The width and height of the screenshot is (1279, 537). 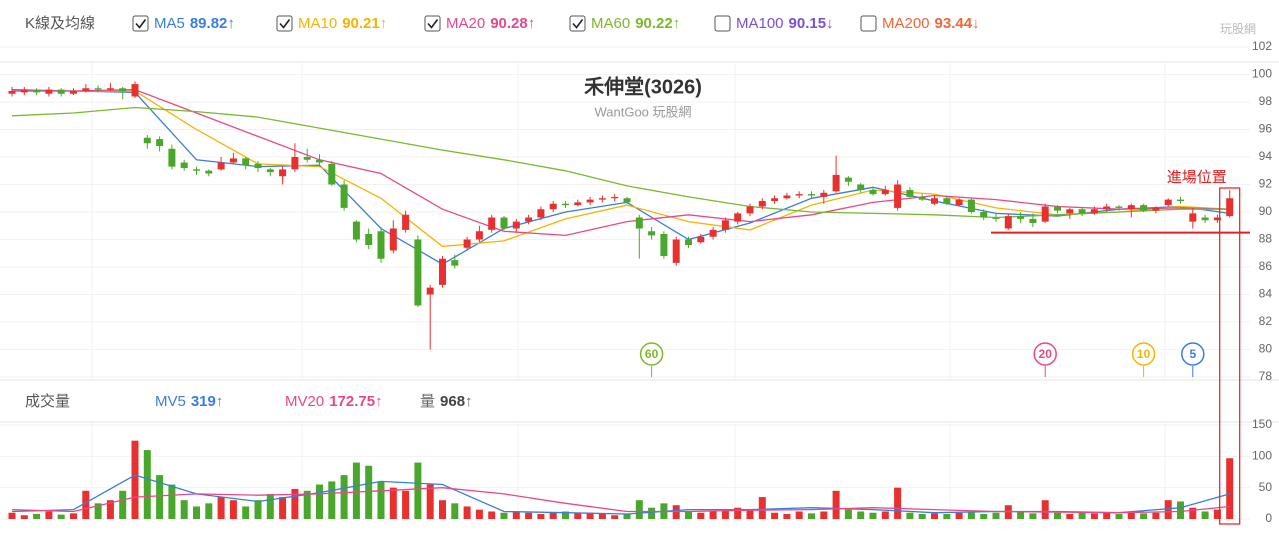 What do you see at coordinates (642, 111) in the screenshot?
I see `chart-subtitle: WantGoo 玩股網` at bounding box center [642, 111].